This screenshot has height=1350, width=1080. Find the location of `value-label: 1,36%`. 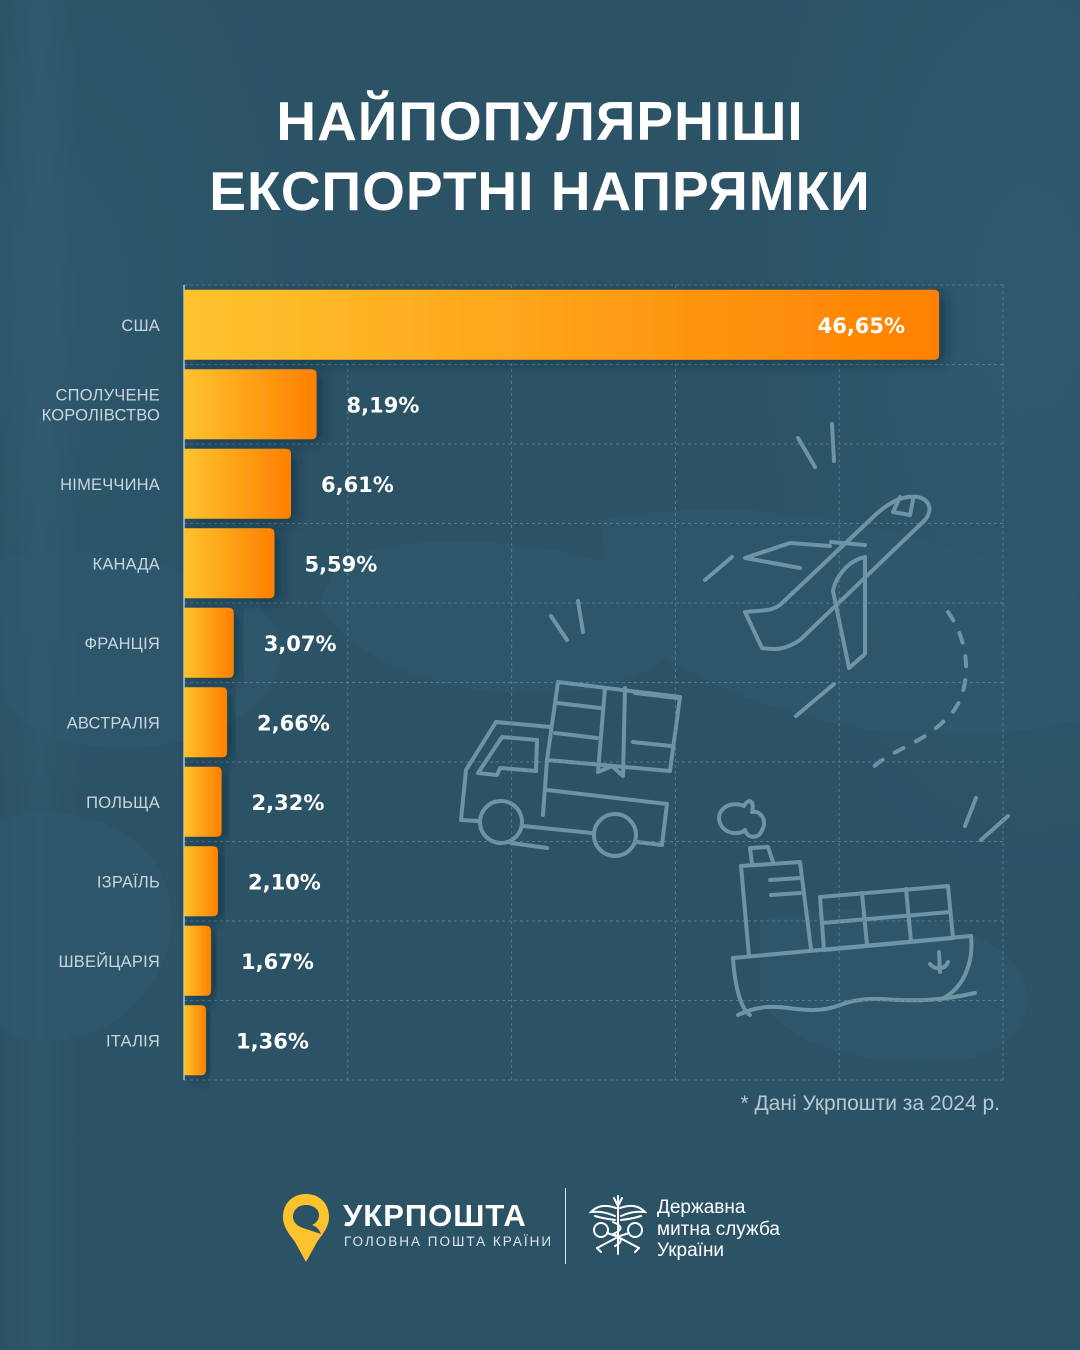

value-label: 1,36% is located at coordinates (272, 1041).